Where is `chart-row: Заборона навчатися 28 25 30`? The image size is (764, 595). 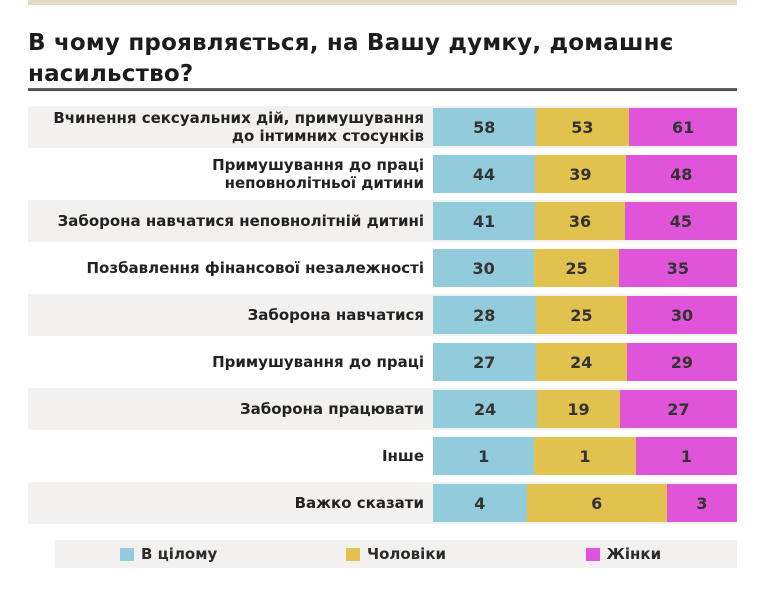
chart-row: Заборона навчатися 28 25 30 is located at coordinates (382, 315).